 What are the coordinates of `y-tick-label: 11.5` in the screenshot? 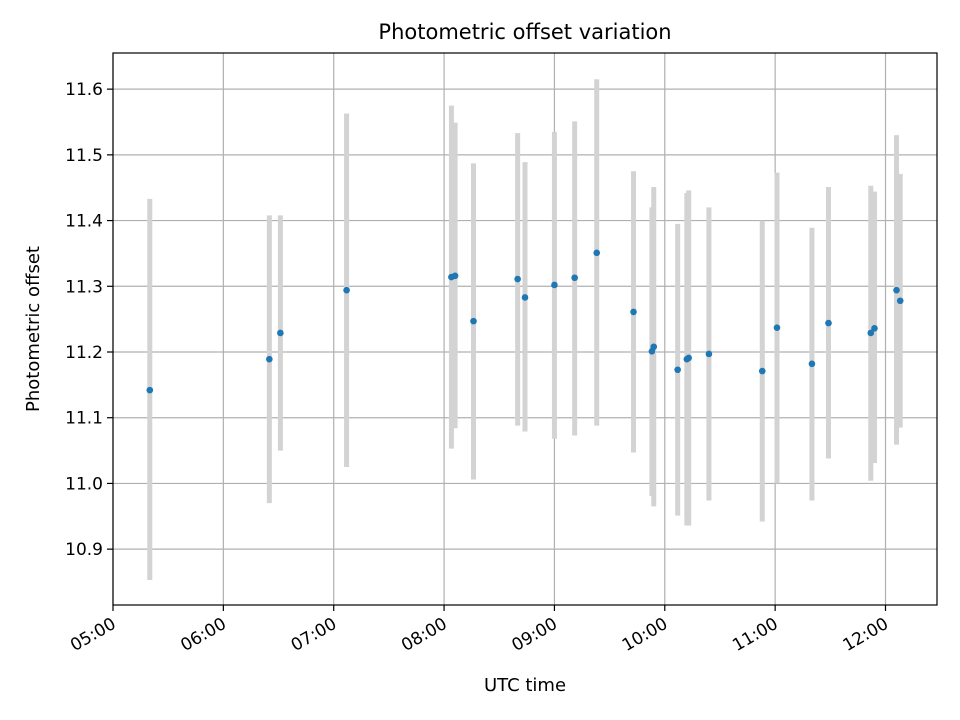 It's located at (84, 156).